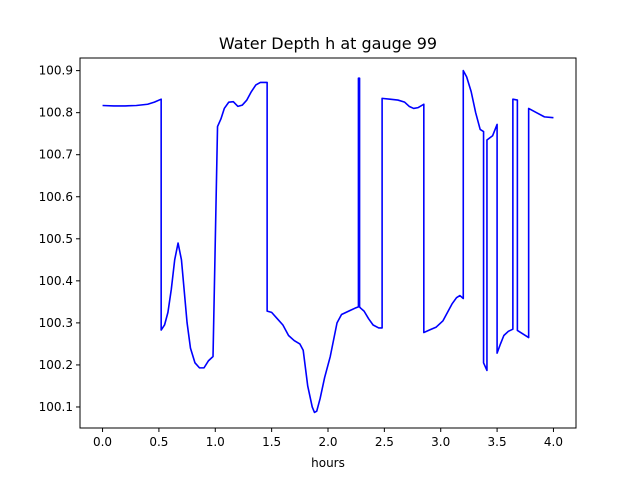  Describe the element at coordinates (56, 197) in the screenshot. I see `y-tick-label: 100.6` at that location.